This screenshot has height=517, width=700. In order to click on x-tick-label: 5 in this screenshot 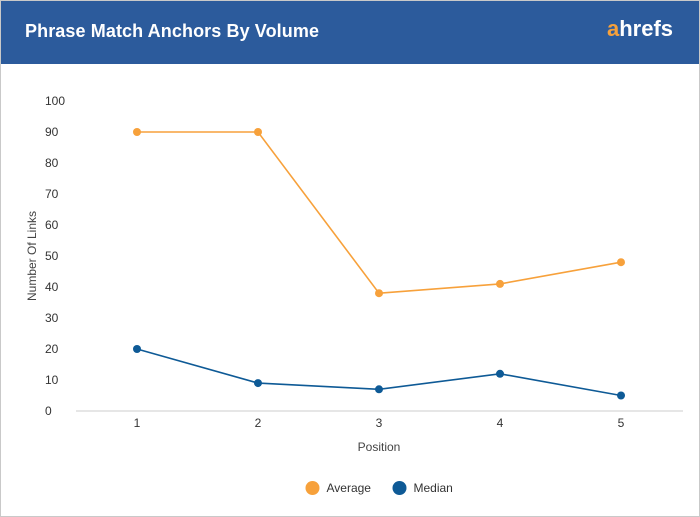, I will do `click(621, 423)`.